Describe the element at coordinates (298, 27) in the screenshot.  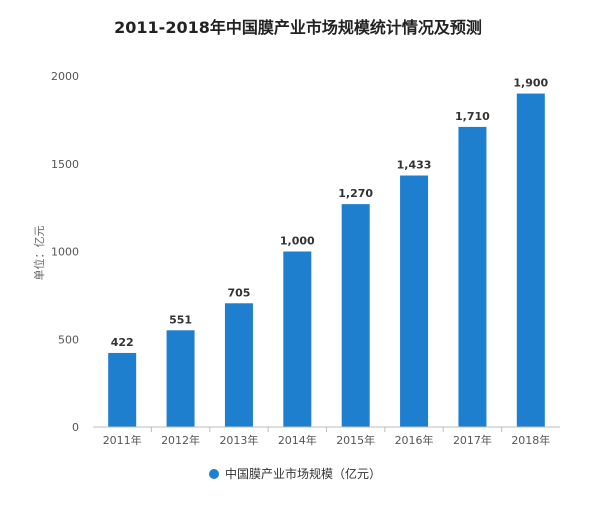
I see `chart-title: 2011-2018年中国膜产业市场规模统计情况及预测` at that location.